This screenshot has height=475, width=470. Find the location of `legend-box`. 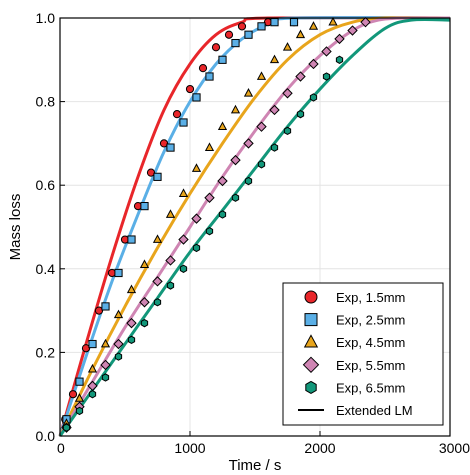

legend-box is located at coordinates (363, 354).